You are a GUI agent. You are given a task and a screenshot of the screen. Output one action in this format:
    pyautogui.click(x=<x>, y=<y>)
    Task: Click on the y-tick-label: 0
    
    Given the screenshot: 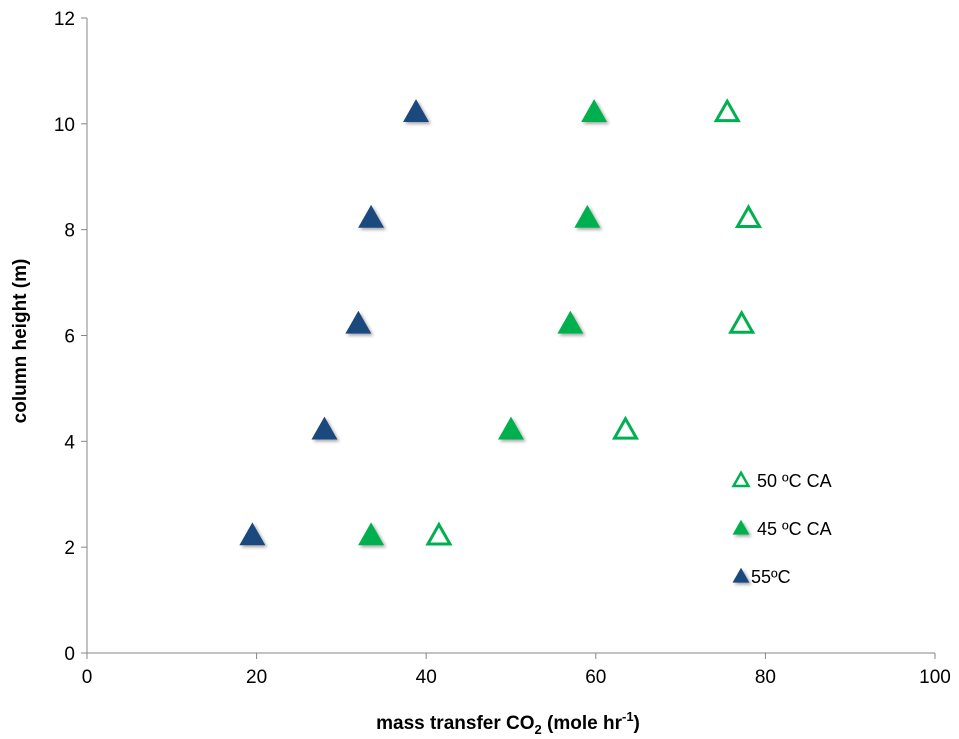 What is the action you would take?
    pyautogui.click(x=69, y=654)
    